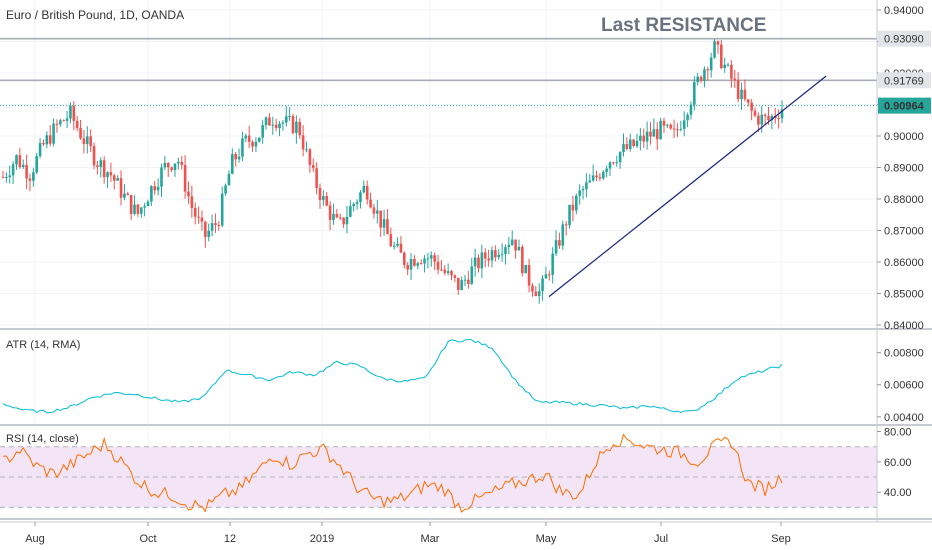  Describe the element at coordinates (683, 25) in the screenshot. I see `annotation-label: Last RESISTANCE` at that location.